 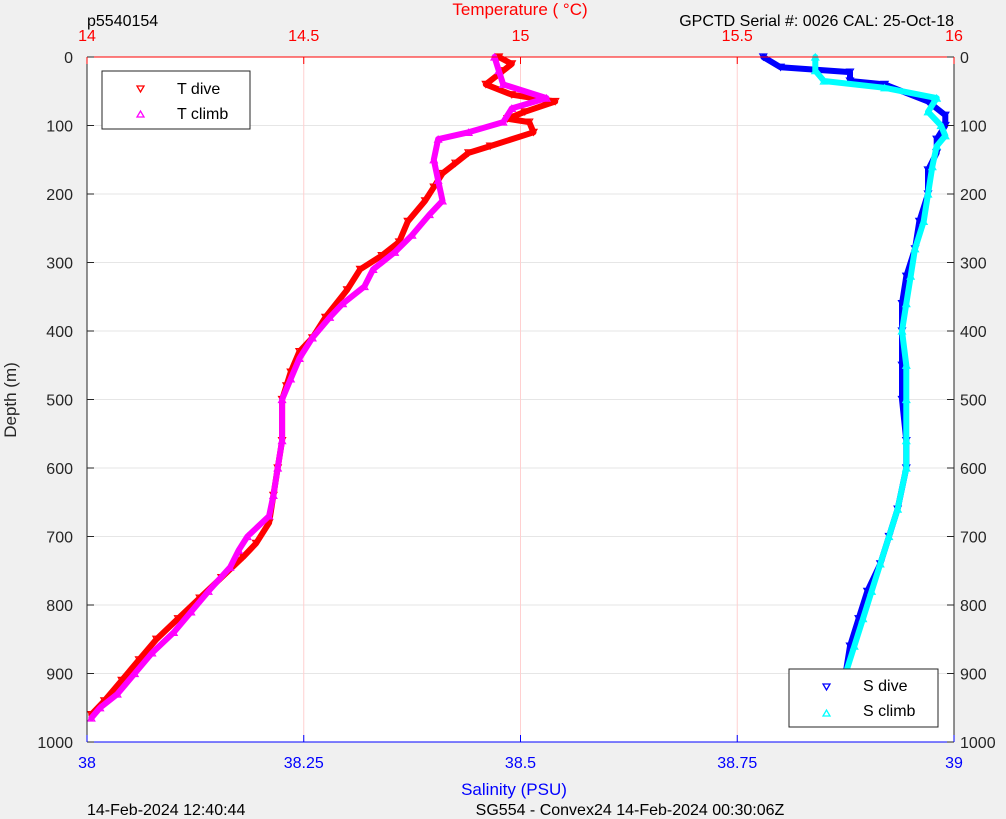 I want to click on depth-tick-label-right: 0, so click(x=964, y=58).